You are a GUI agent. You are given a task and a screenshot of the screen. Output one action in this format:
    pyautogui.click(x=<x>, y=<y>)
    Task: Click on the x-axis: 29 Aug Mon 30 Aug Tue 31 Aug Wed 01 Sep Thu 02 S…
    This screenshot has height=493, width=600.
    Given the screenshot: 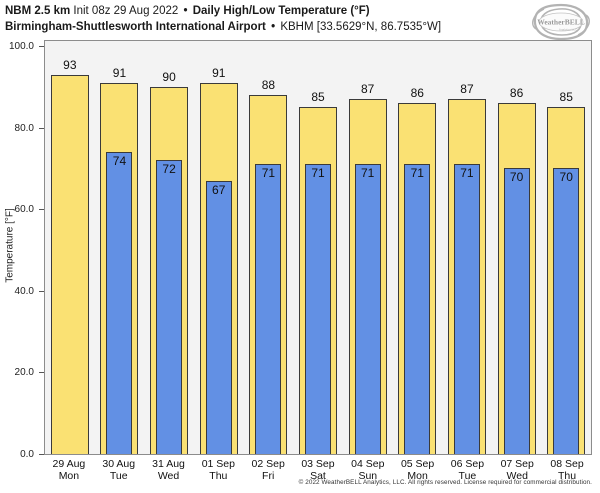 What is the action you would take?
    pyautogui.click(x=318, y=470)
    